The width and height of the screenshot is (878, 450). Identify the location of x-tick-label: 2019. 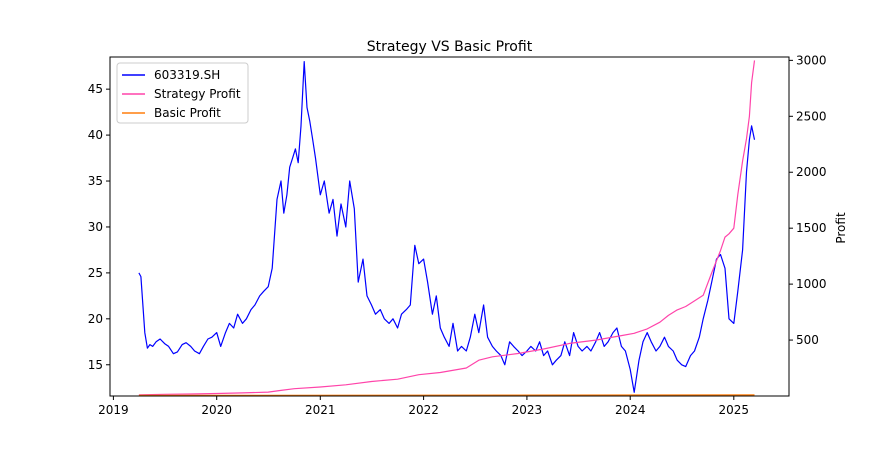
(113, 410).